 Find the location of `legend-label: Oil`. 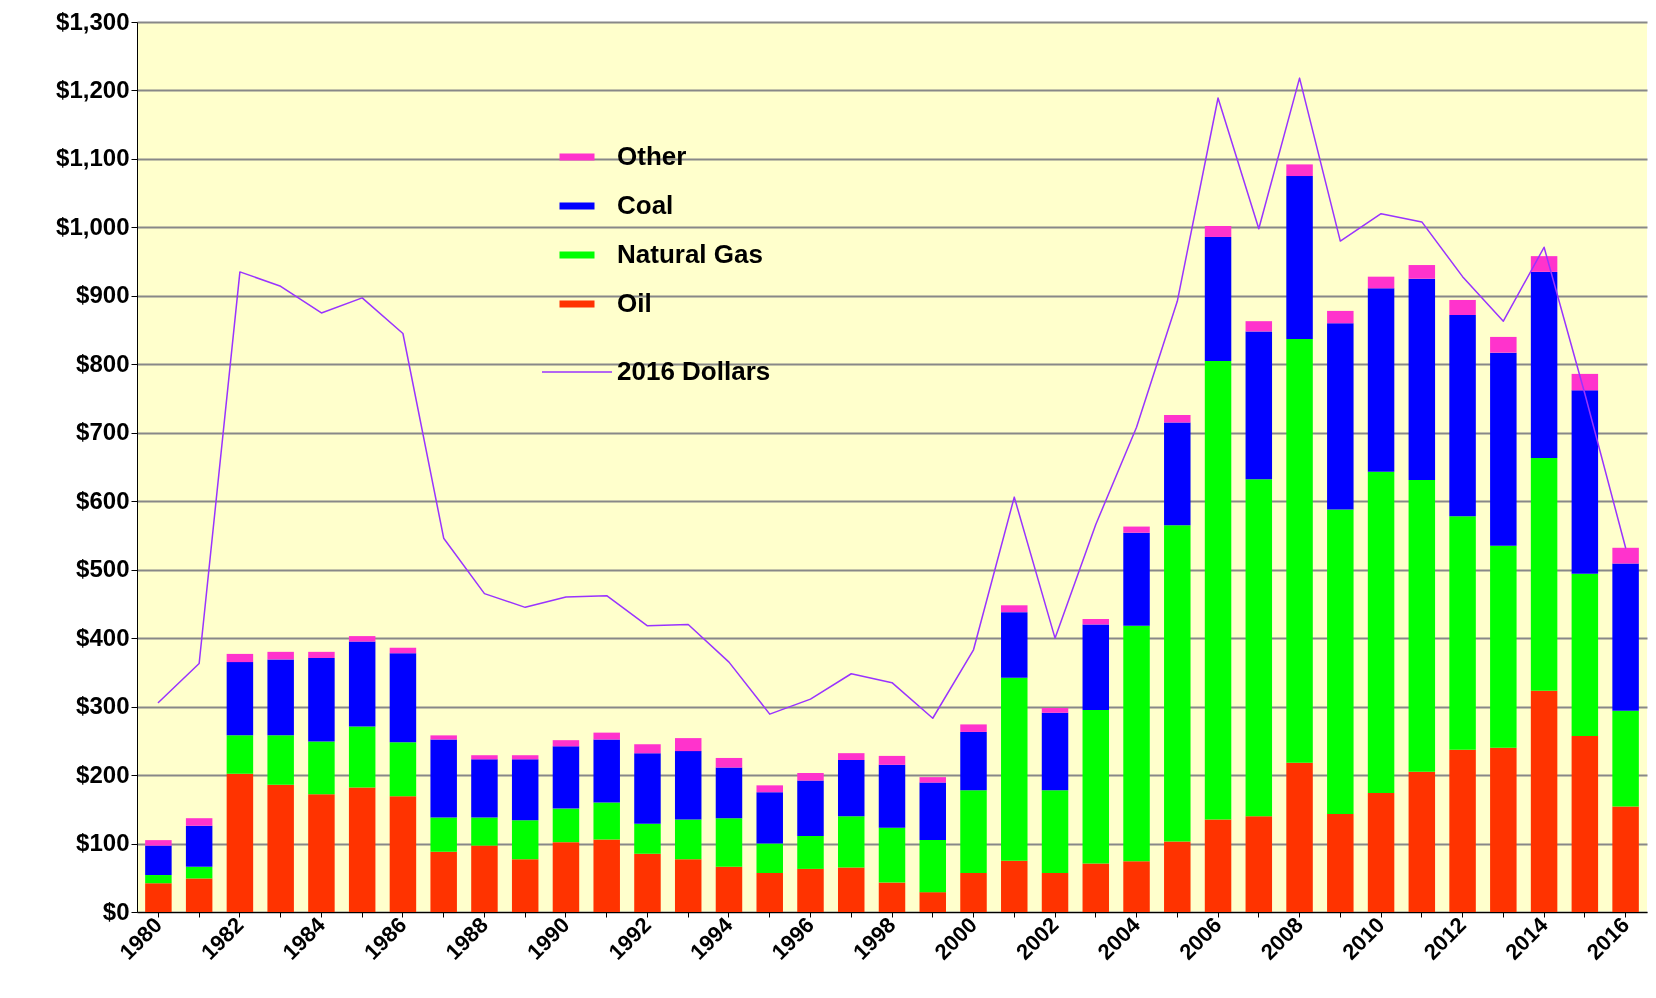

legend-label: Oil is located at coordinates (634, 303).